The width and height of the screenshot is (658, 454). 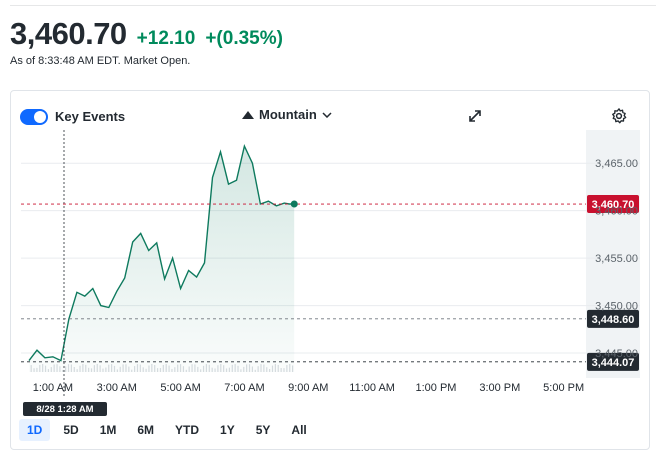 What do you see at coordinates (244, 38) in the screenshot?
I see `price-change-percent: +(0.35%)` at bounding box center [244, 38].